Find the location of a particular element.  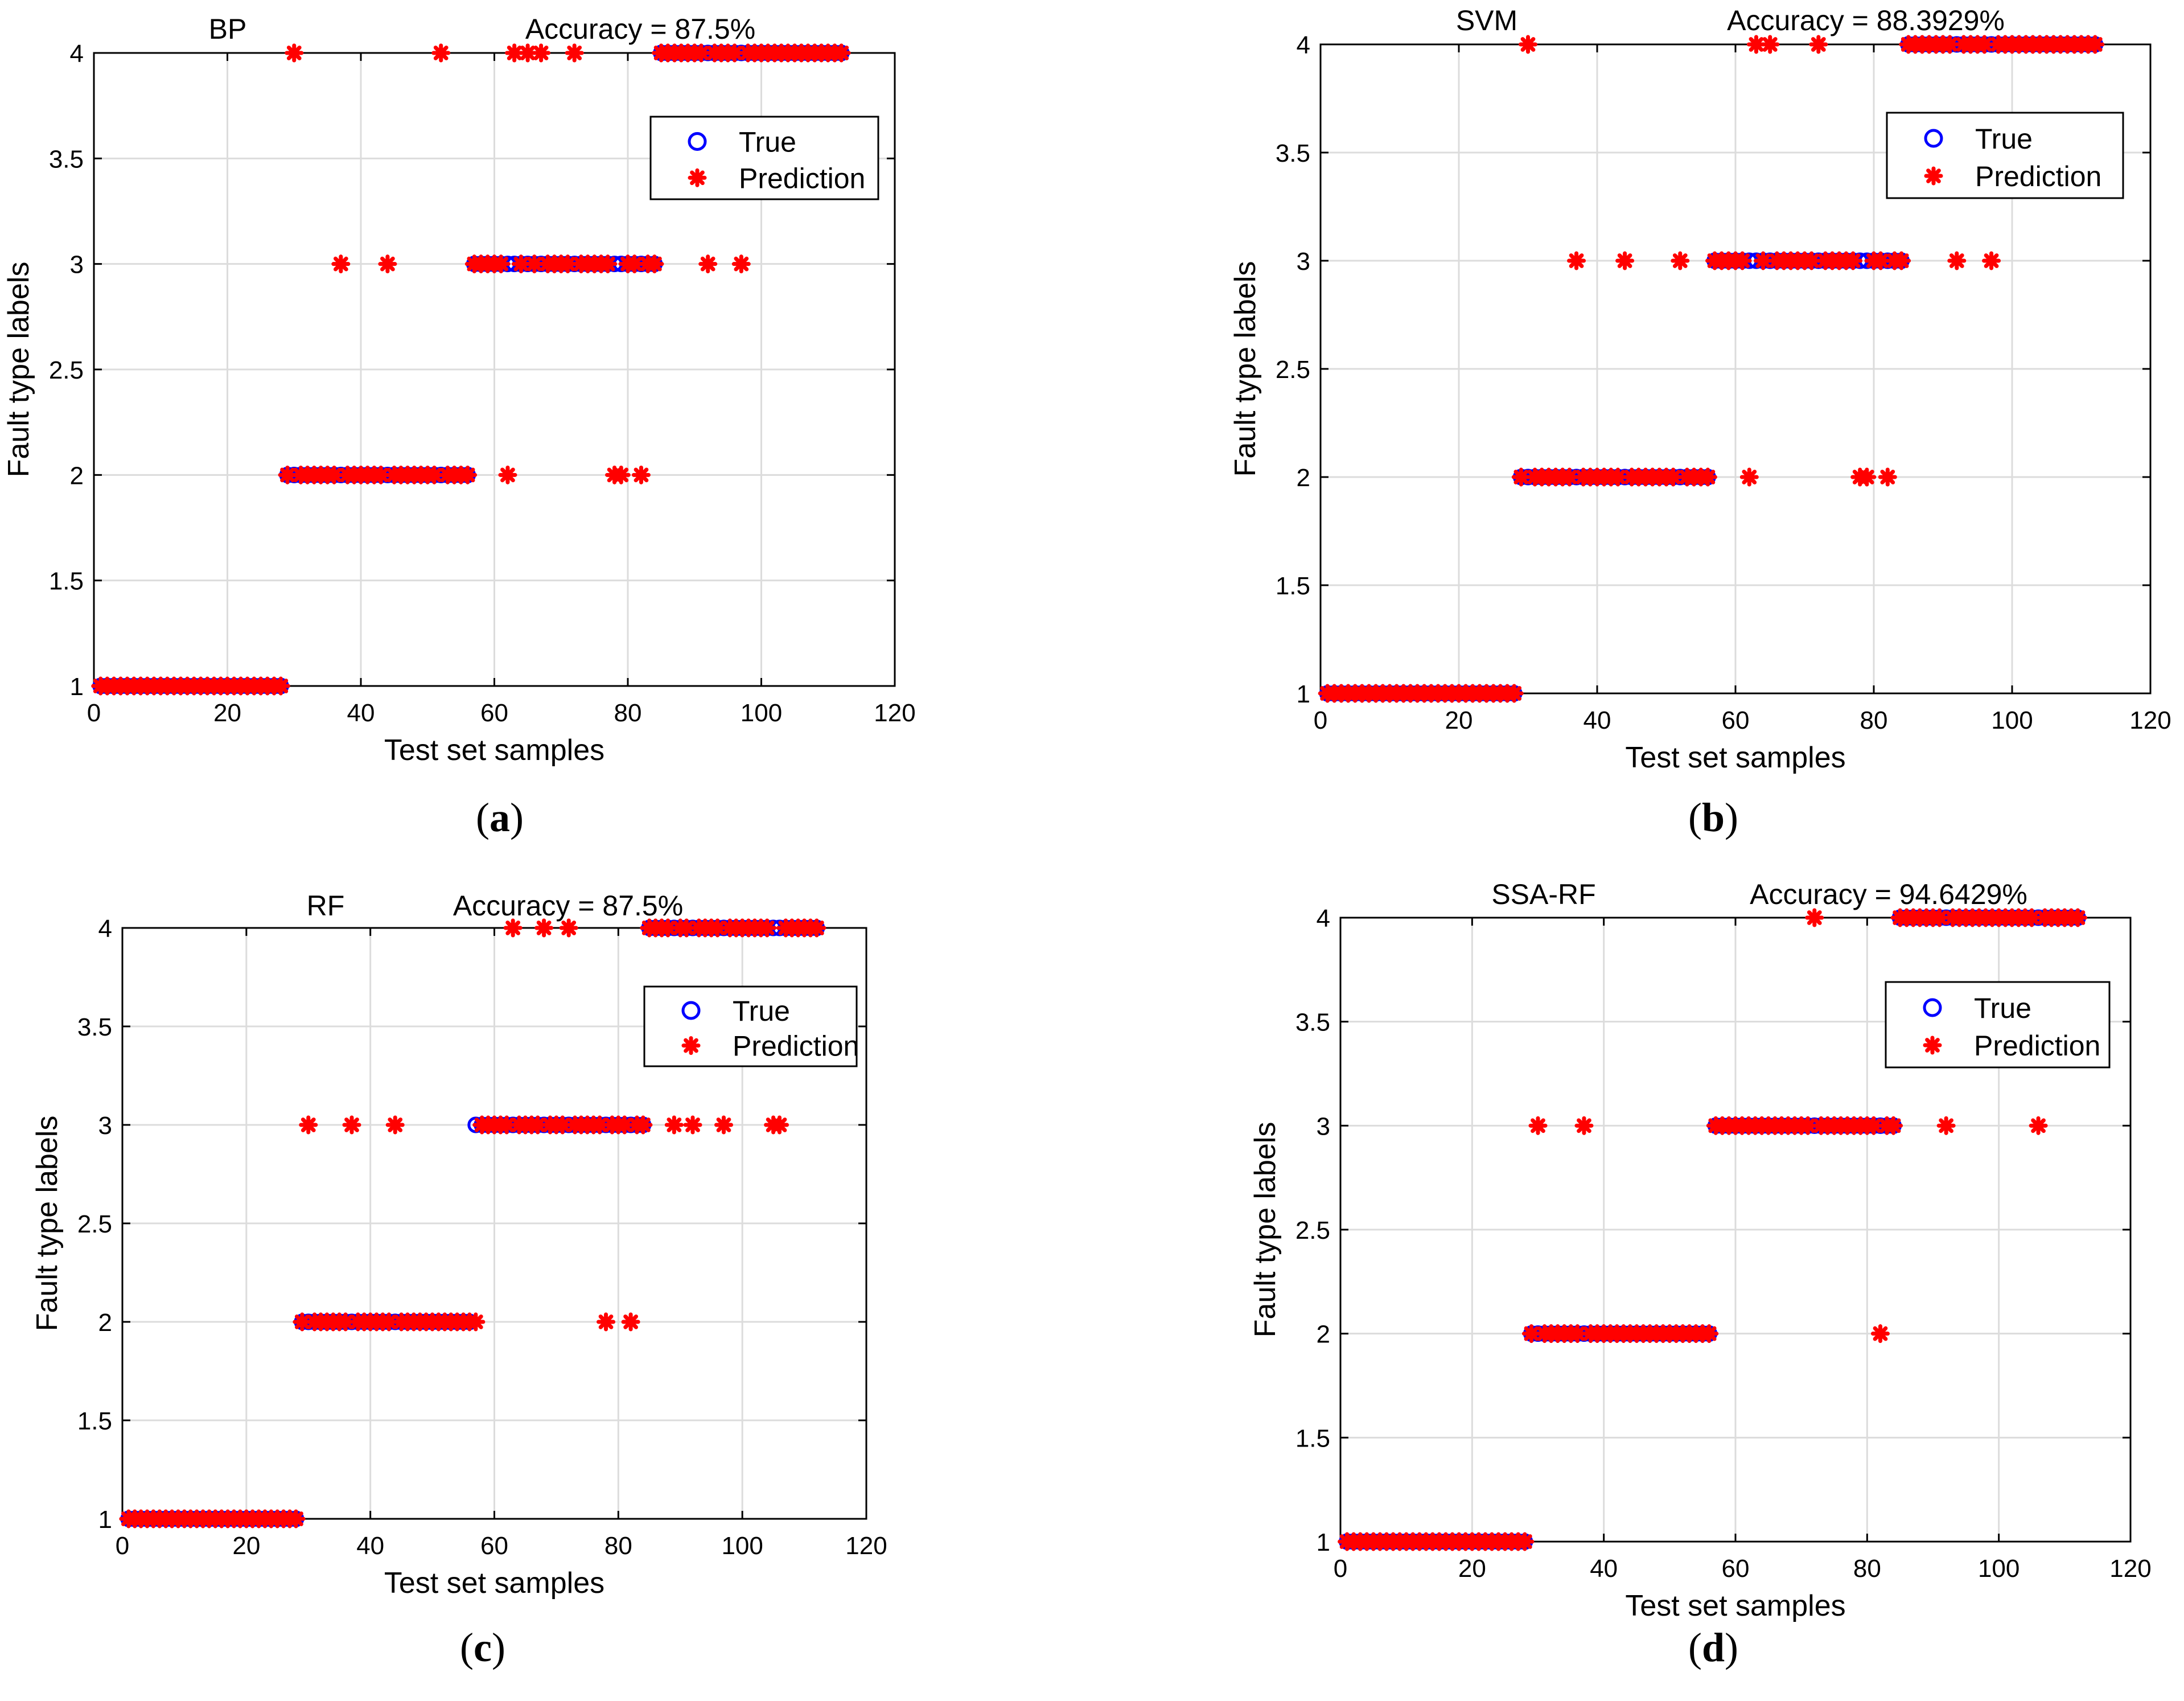

accuracy-annotation: Accuracy = 87.5% is located at coordinates (568, 906).